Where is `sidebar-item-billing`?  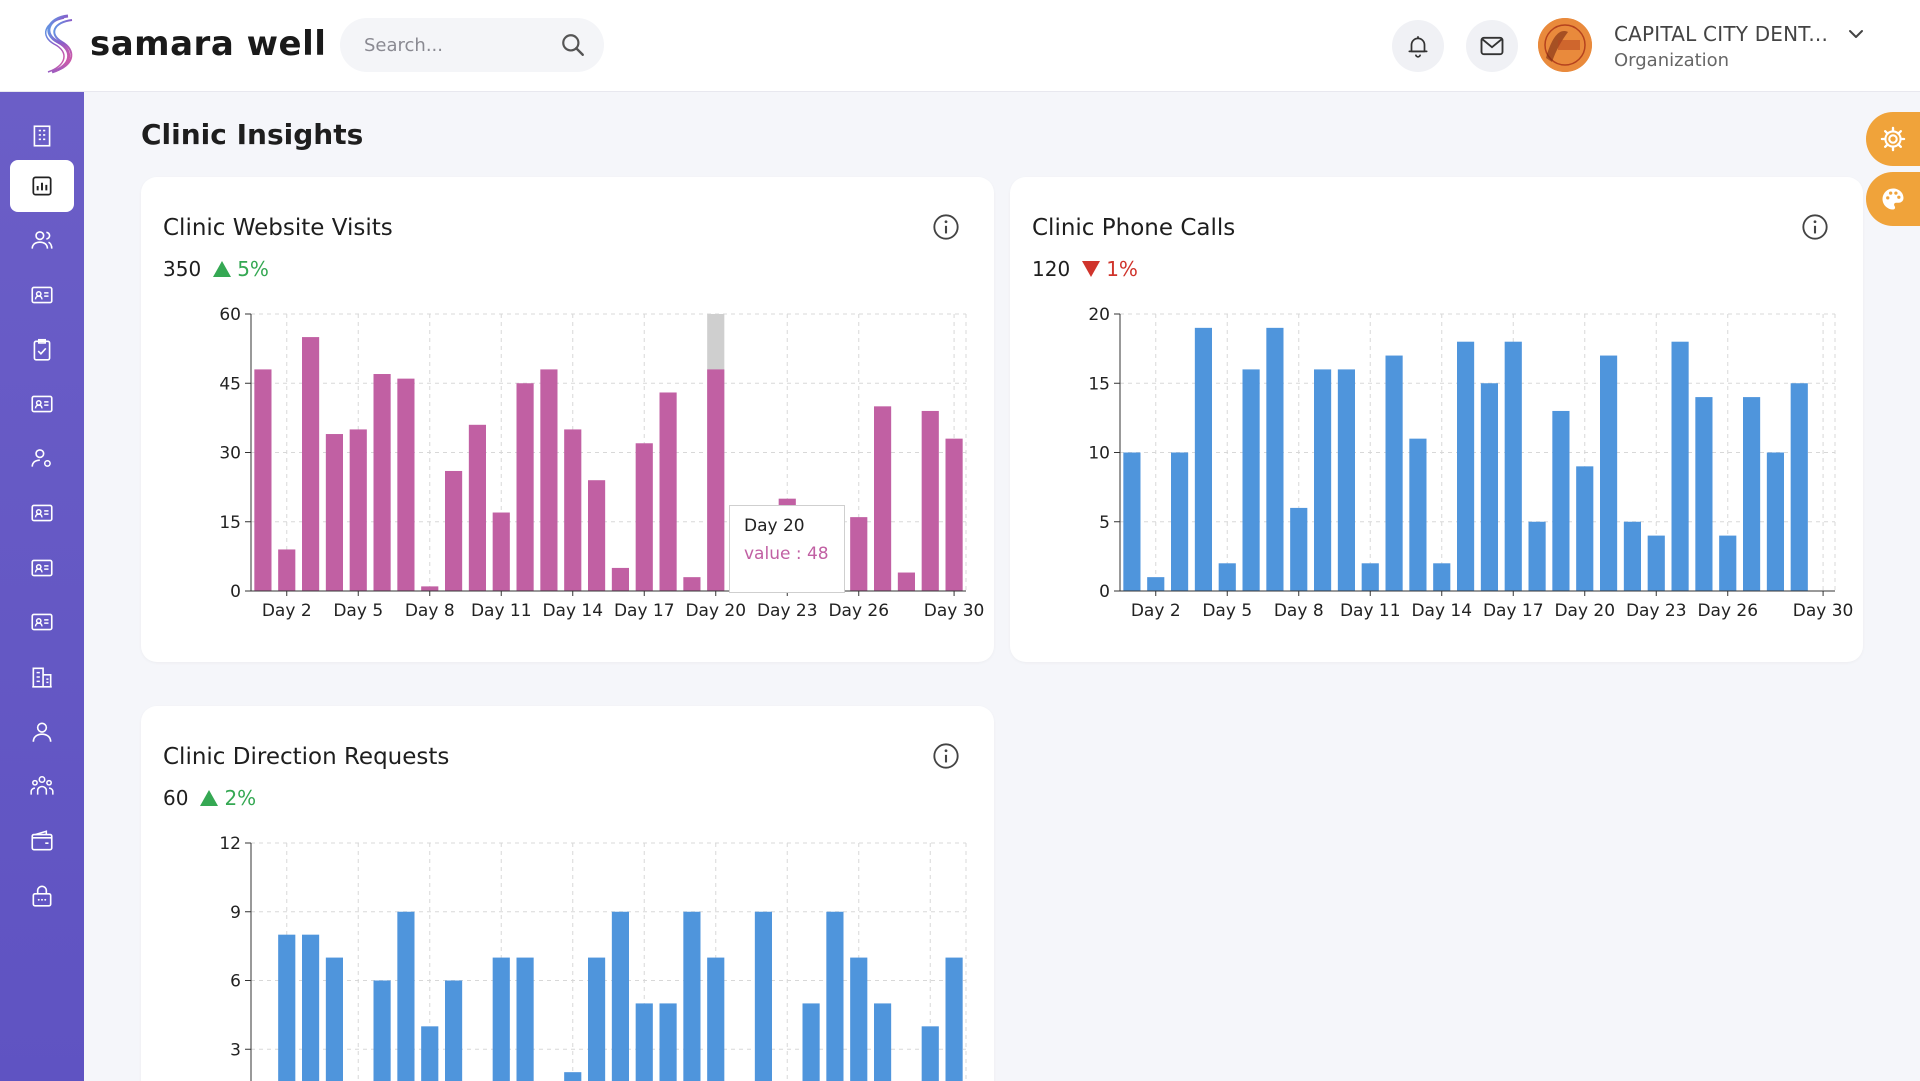
sidebar-item-billing is located at coordinates (42, 841).